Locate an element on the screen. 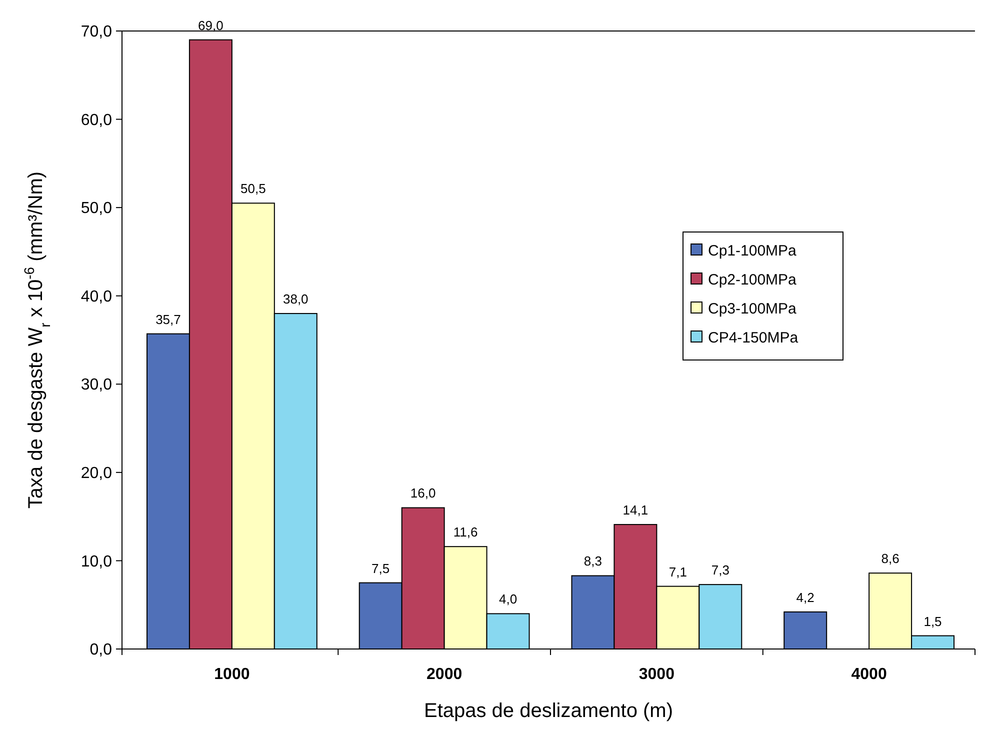 This screenshot has height=729, width=999. data-label: 4,0 is located at coordinates (508, 599).